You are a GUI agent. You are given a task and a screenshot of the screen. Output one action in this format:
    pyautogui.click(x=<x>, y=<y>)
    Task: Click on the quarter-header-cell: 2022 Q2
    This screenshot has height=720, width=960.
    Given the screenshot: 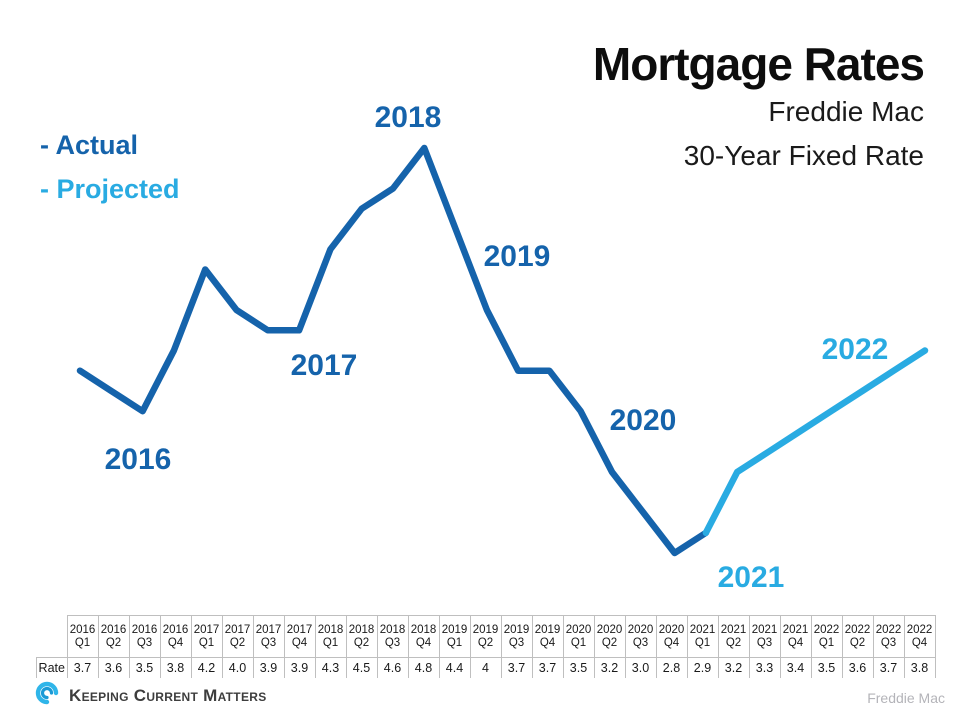 What is the action you would take?
    pyautogui.click(x=857, y=636)
    